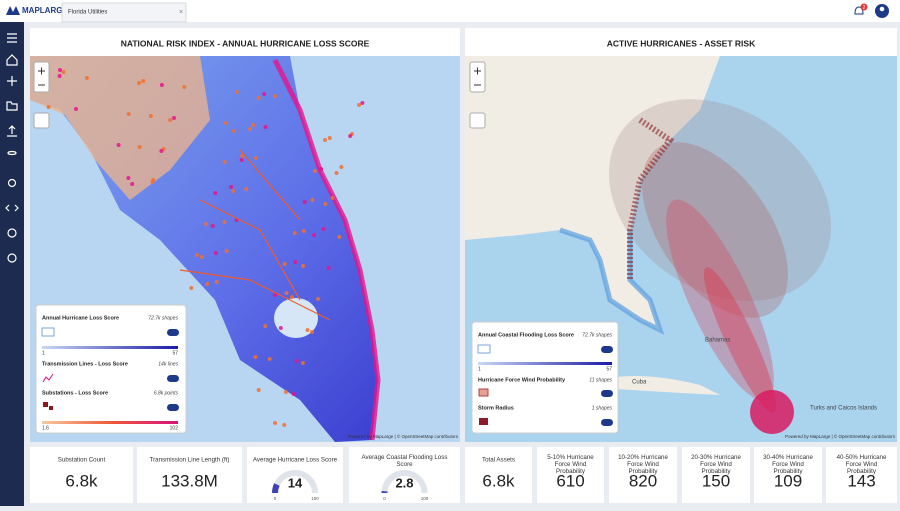 This screenshot has width=900, height=511. I want to click on kpi-value: 109, so click(788, 480).